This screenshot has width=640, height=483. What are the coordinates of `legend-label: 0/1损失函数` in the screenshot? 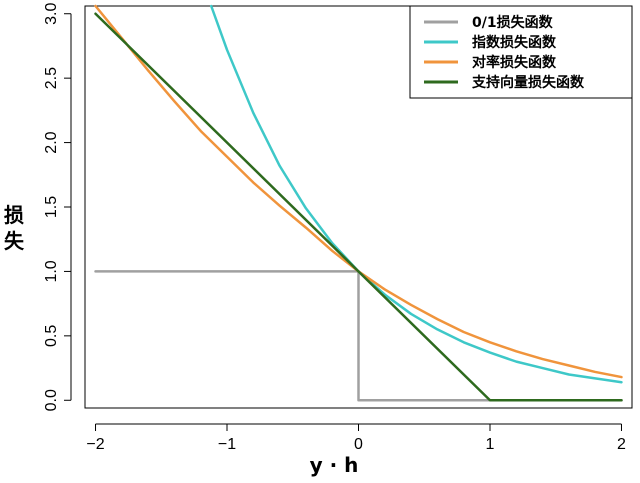 It's located at (513, 22).